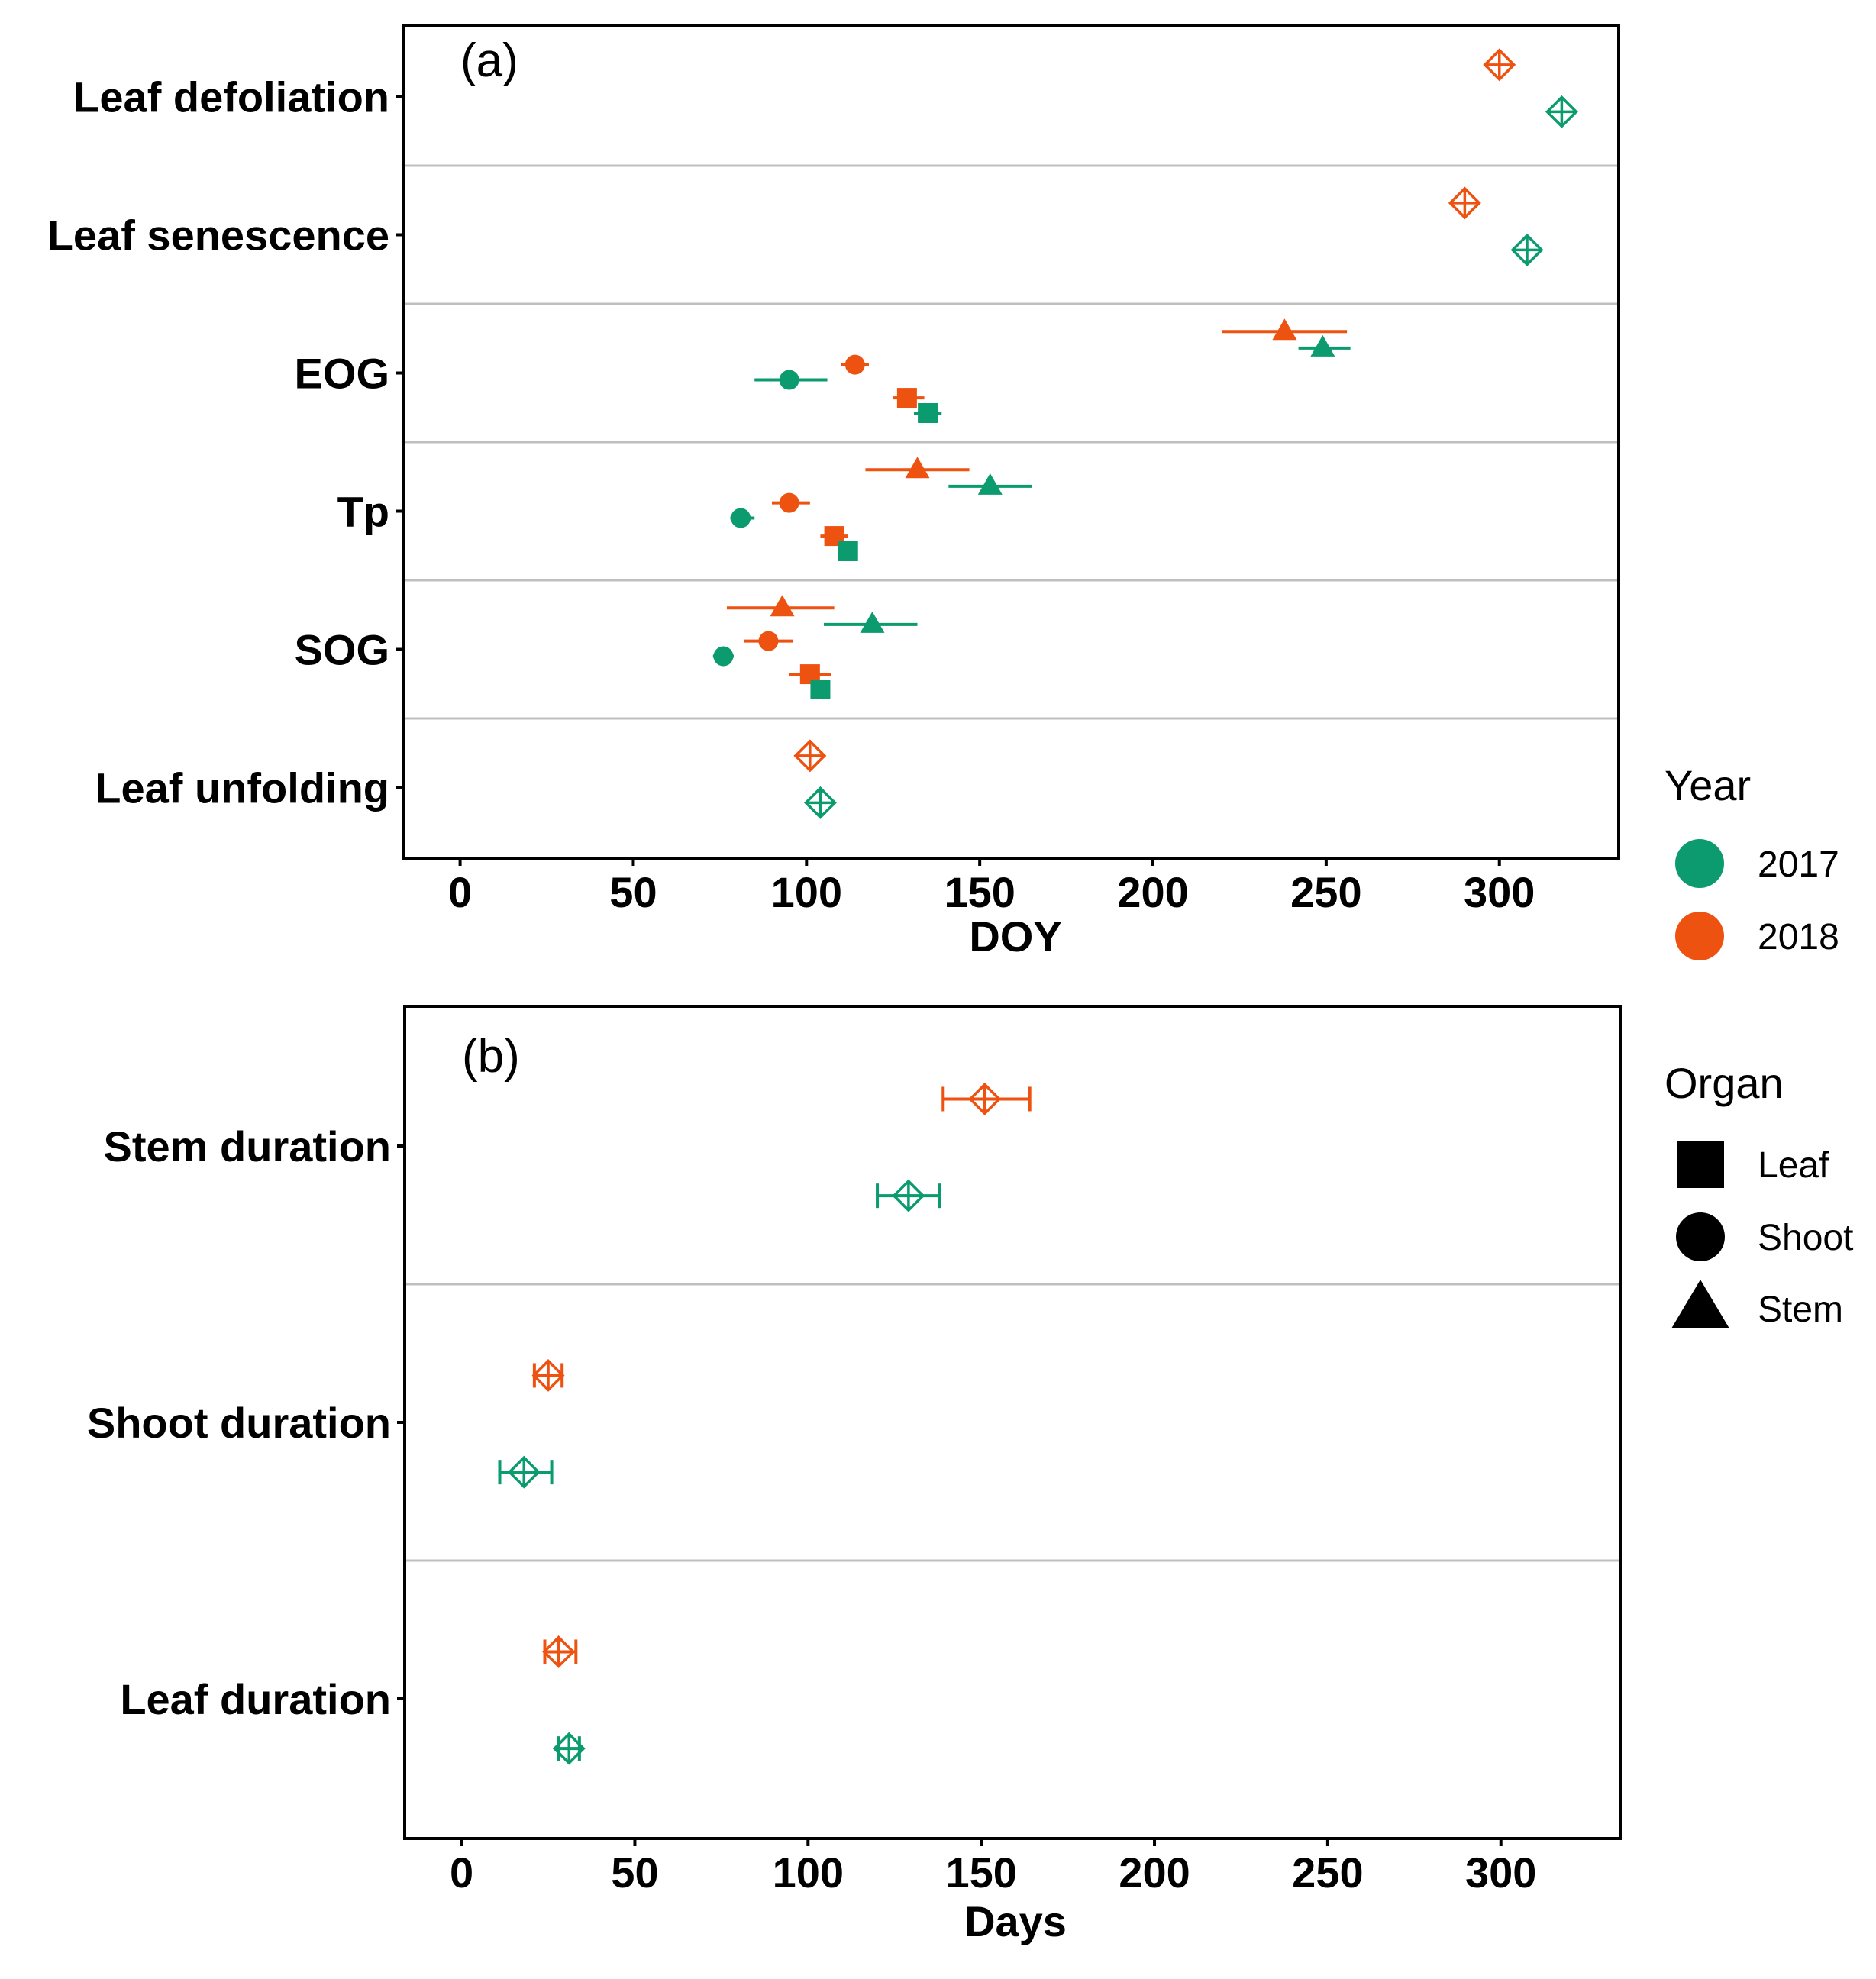  I want to click on category-label-shoot-duration: Shoot duration, so click(239, 1423).